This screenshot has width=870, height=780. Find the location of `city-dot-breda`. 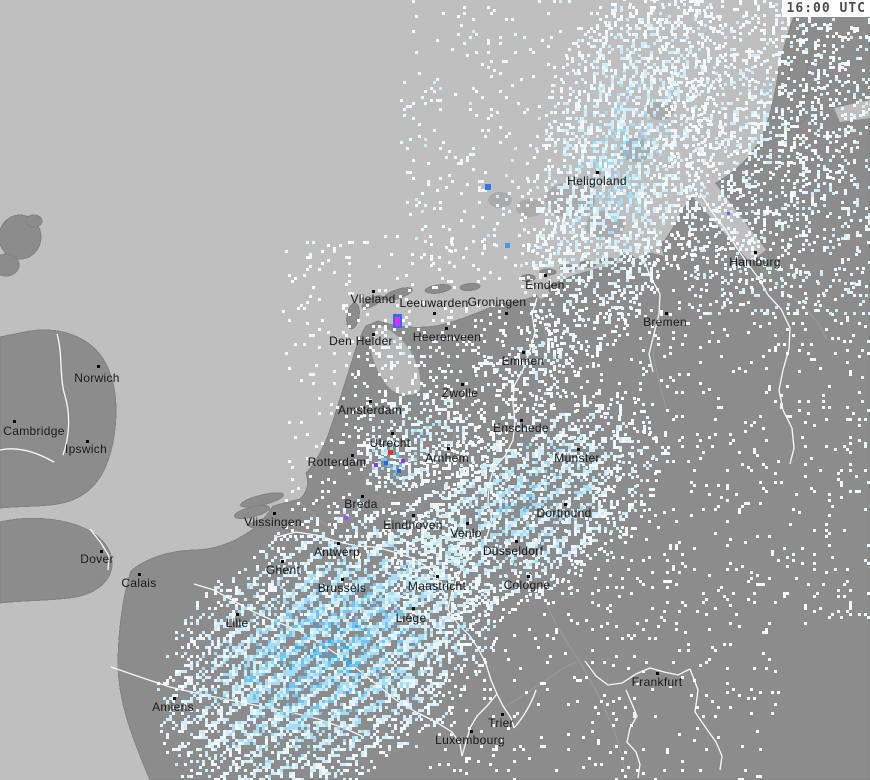

city-dot-breda is located at coordinates (362, 496).